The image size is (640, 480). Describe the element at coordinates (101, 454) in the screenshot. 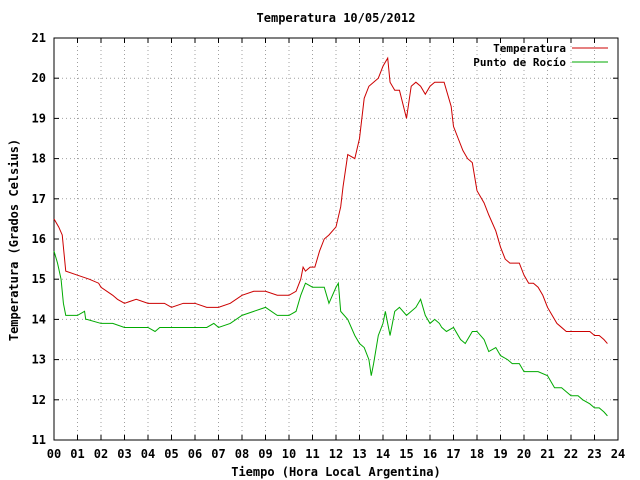

I see `x-tick-label: 02` at that location.